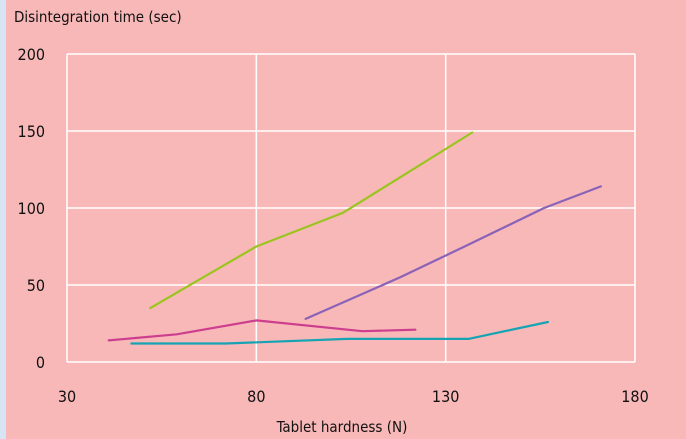 Image resolution: width=686 pixels, height=439 pixels. What do you see at coordinates (31, 54) in the screenshot?
I see `y-tick-label: 200` at bounding box center [31, 54].